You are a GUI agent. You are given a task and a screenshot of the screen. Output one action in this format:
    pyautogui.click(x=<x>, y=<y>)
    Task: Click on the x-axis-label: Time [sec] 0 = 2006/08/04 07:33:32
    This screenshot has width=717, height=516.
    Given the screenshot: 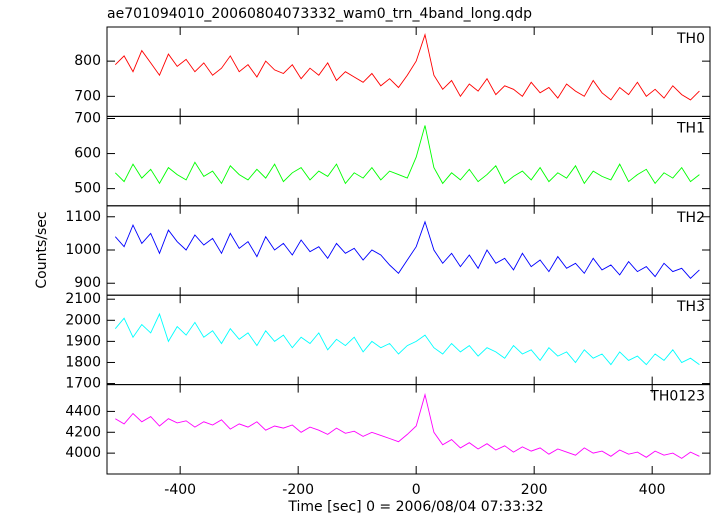 What is the action you would take?
    pyautogui.click(x=415, y=507)
    